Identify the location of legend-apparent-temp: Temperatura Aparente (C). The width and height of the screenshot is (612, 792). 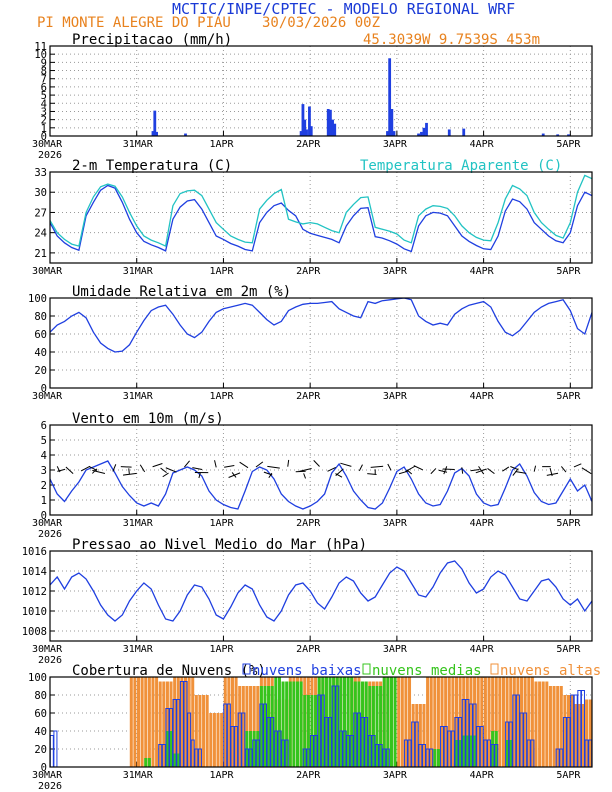
(461, 166).